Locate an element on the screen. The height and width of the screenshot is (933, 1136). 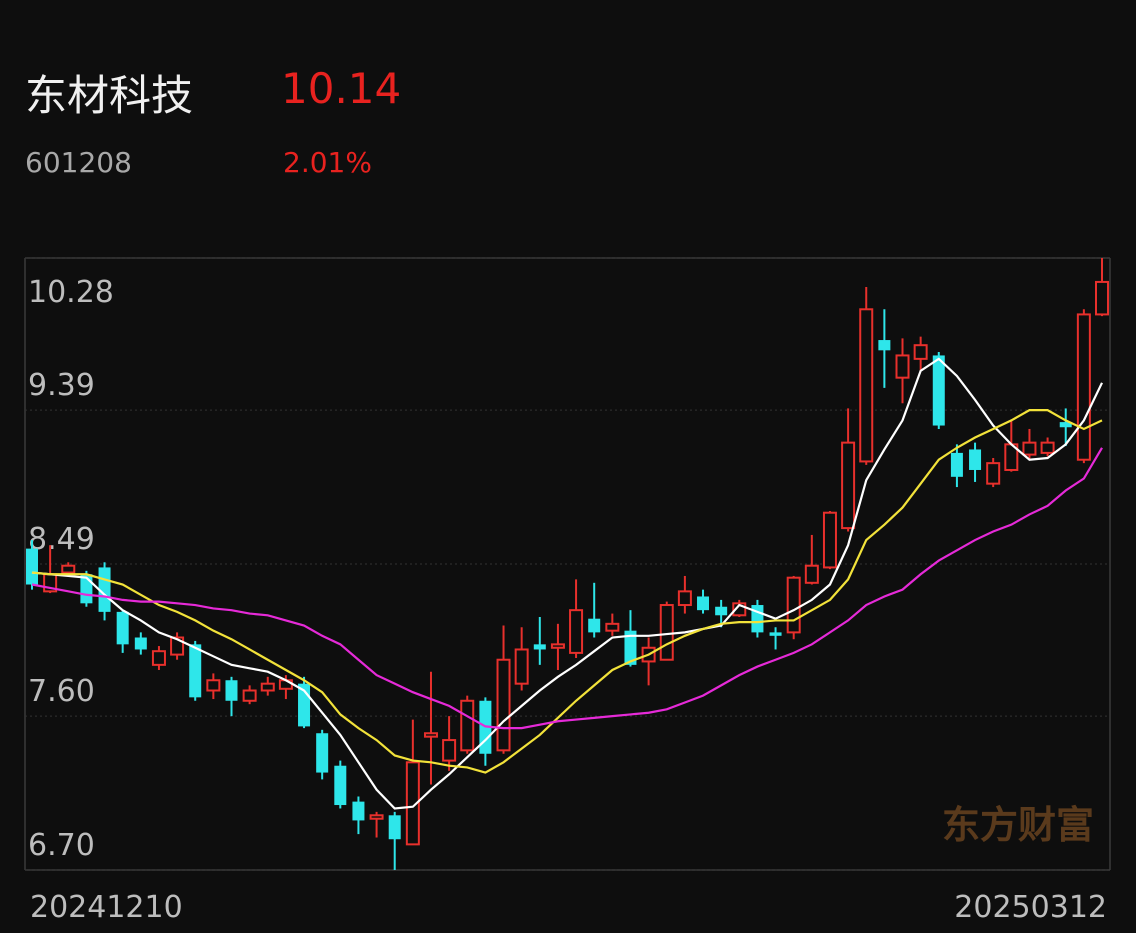
x-tick-label: 20241210 is located at coordinates (106, 907).